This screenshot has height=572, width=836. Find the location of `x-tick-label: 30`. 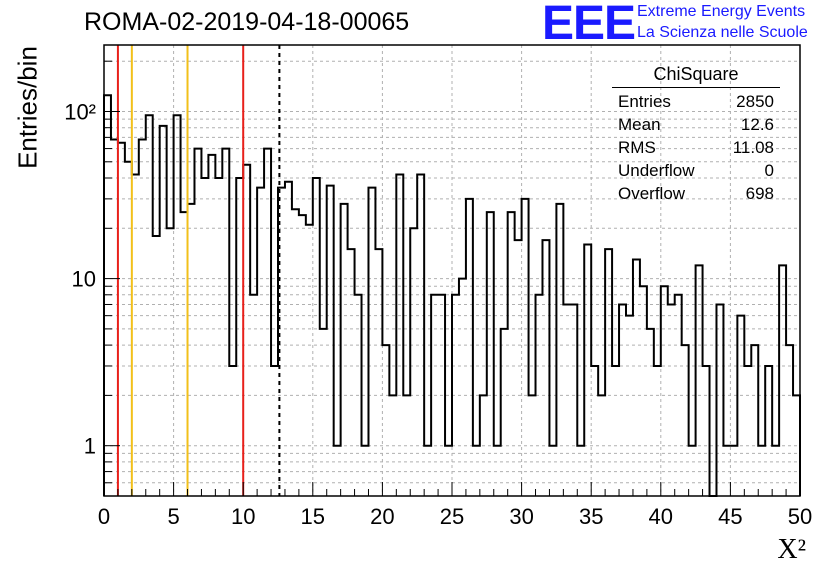

x-tick-label: 30 is located at coordinates (521, 516).